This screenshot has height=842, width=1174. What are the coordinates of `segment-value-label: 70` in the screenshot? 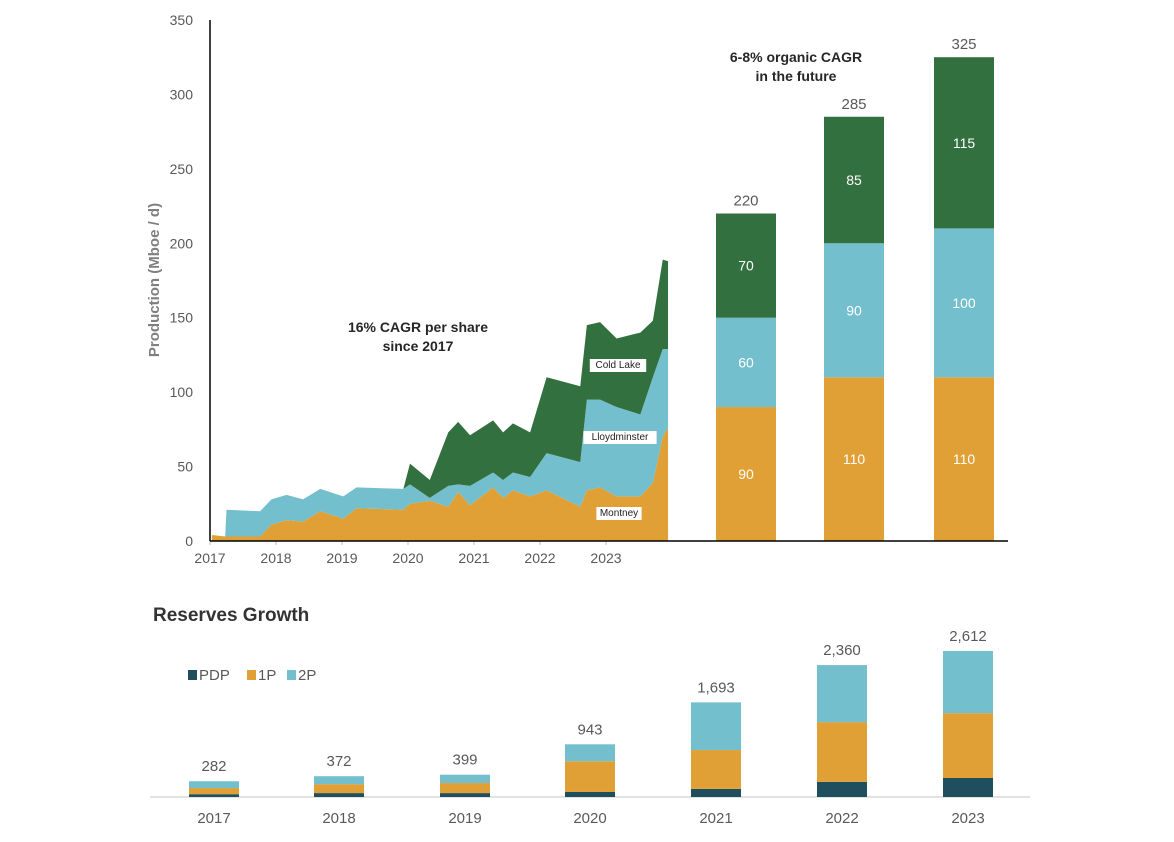 It's located at (746, 266).